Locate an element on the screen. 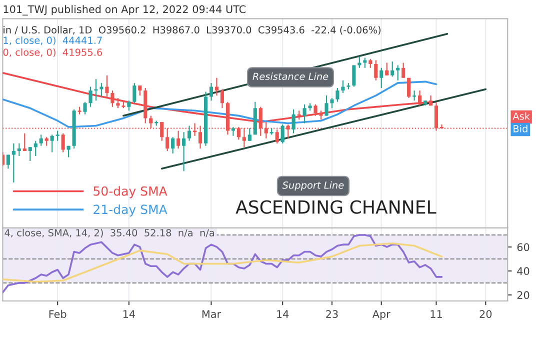 This screenshot has height=340, width=540. annotation: Support Line is located at coordinates (313, 186).